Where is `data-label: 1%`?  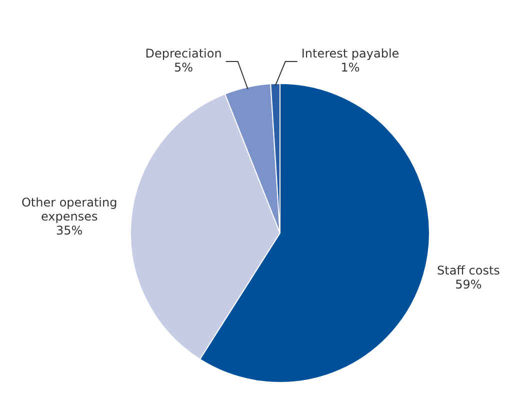 data-label: 1% is located at coordinates (350, 67).